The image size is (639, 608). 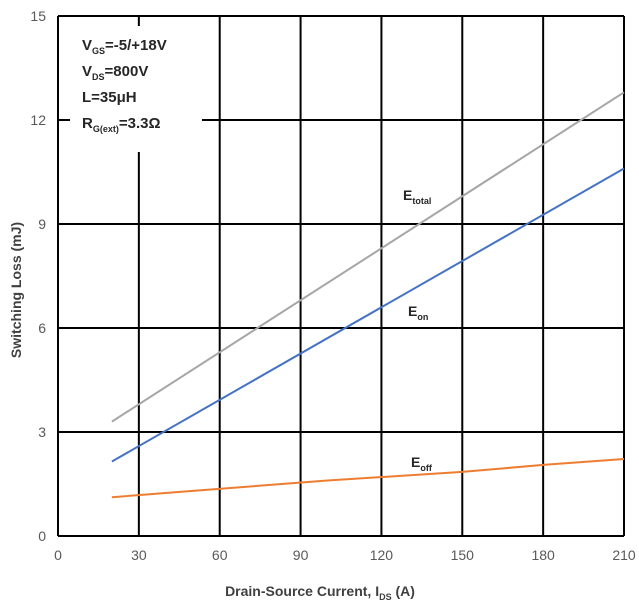 What do you see at coordinates (385, 597) in the screenshot?
I see `x-axis-title-sub: DS` at bounding box center [385, 597].